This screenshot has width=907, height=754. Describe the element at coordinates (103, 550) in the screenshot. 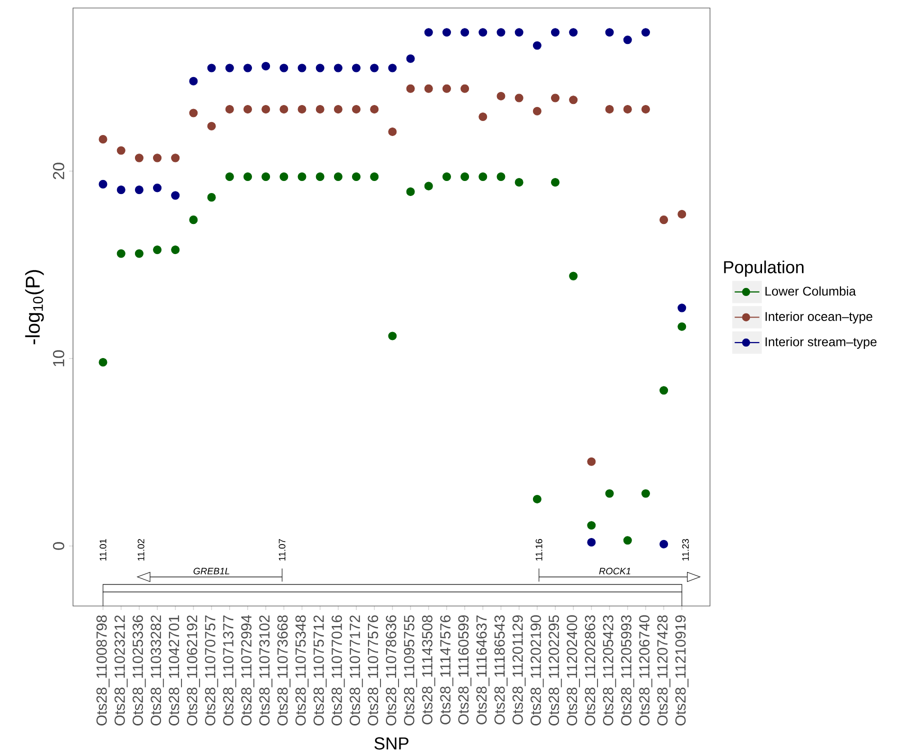

I see `annotation: 11.01` at that location.